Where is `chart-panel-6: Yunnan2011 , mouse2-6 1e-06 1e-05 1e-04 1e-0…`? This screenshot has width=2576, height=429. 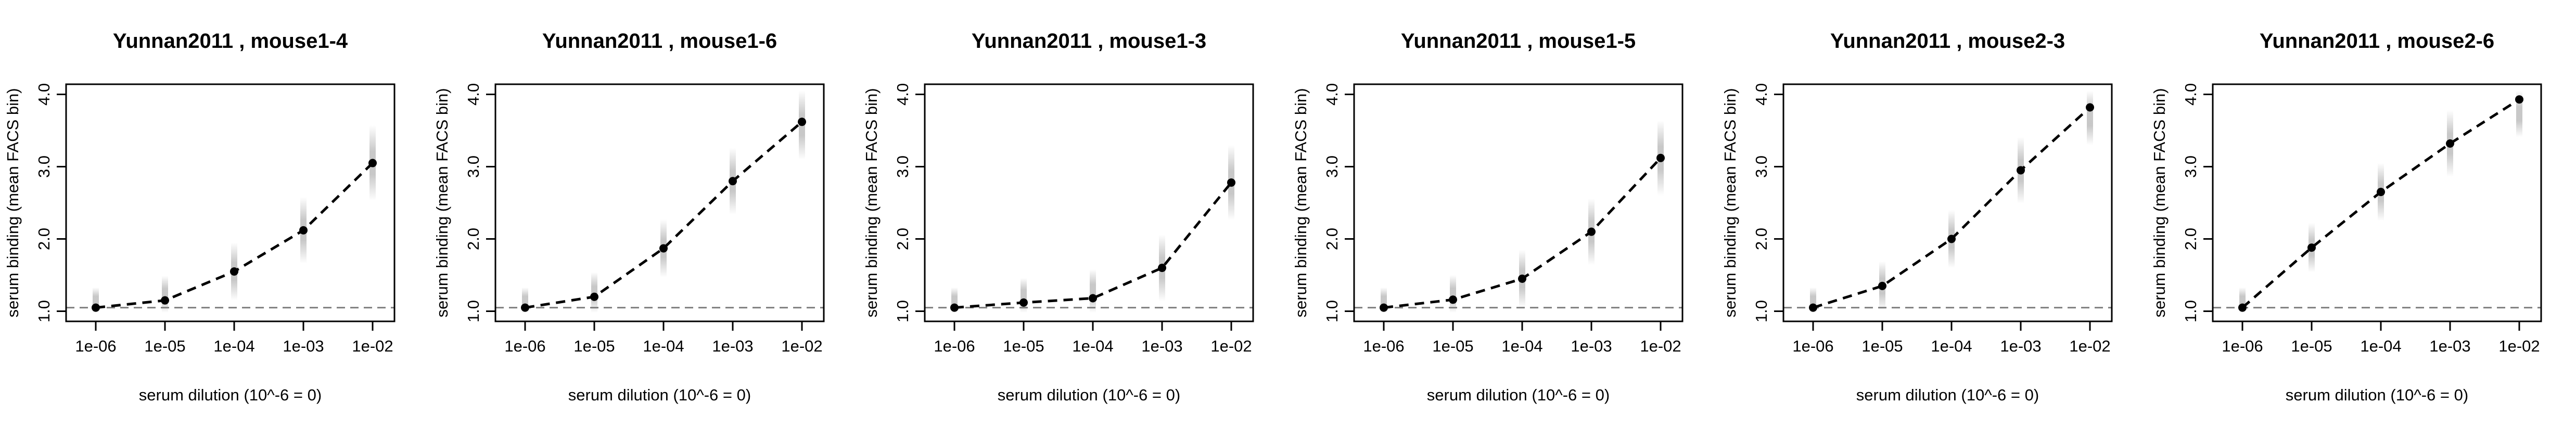 chart-panel-6: Yunnan2011 , mouse2-6 1e-06 1e-05 1e-04 1e-0… is located at coordinates (2346, 217).